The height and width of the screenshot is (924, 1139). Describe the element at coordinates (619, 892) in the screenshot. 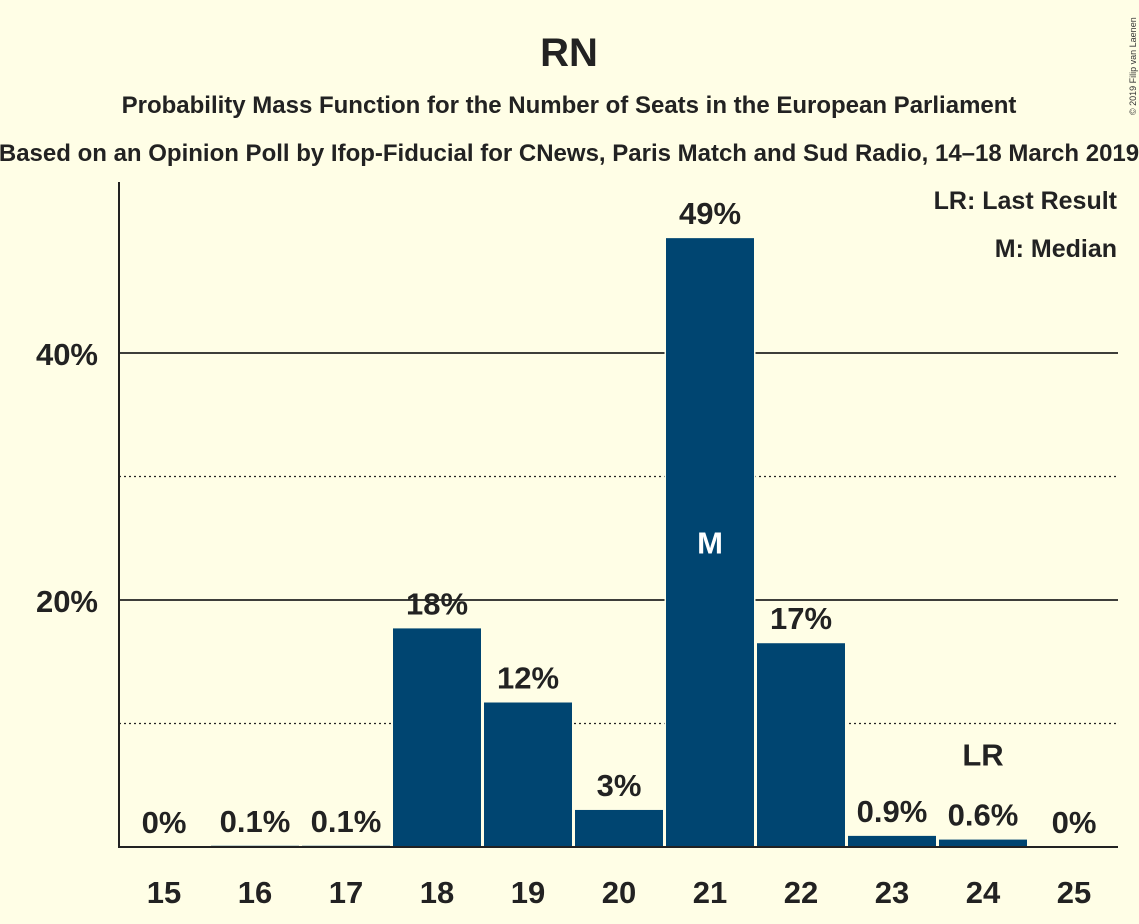

I see `x-tick-label: 20` at that location.